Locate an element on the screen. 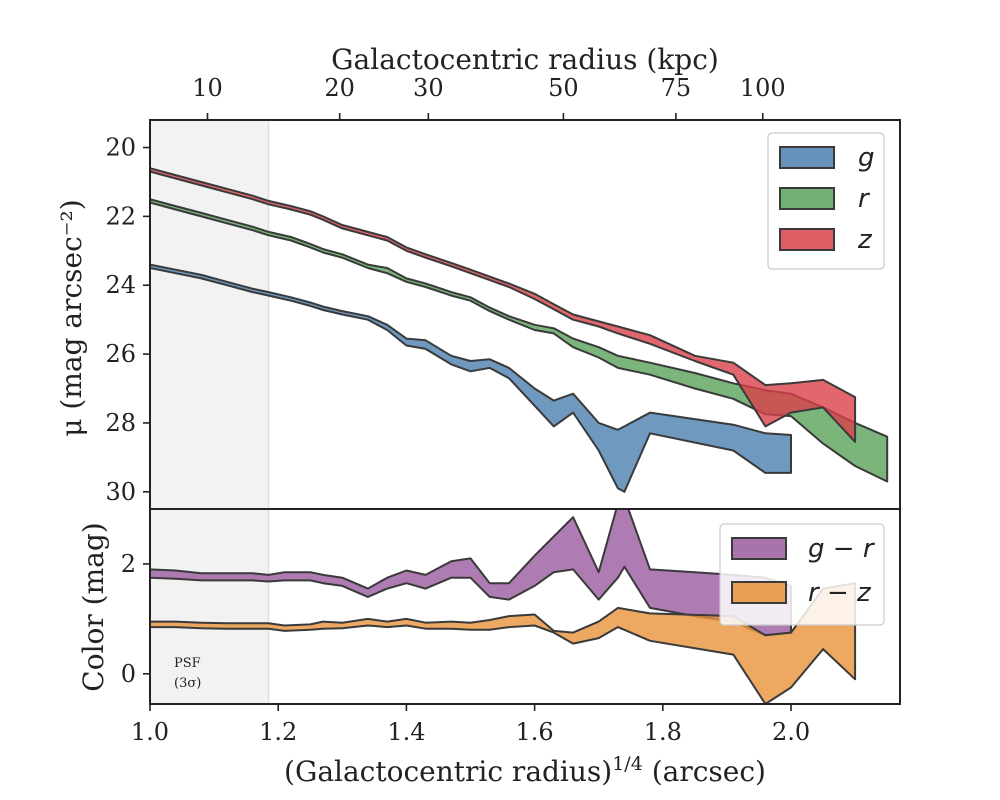 This screenshot has width=1000, height=800. y-axis-title-bottom: Color (mag) is located at coordinates (93, 606).